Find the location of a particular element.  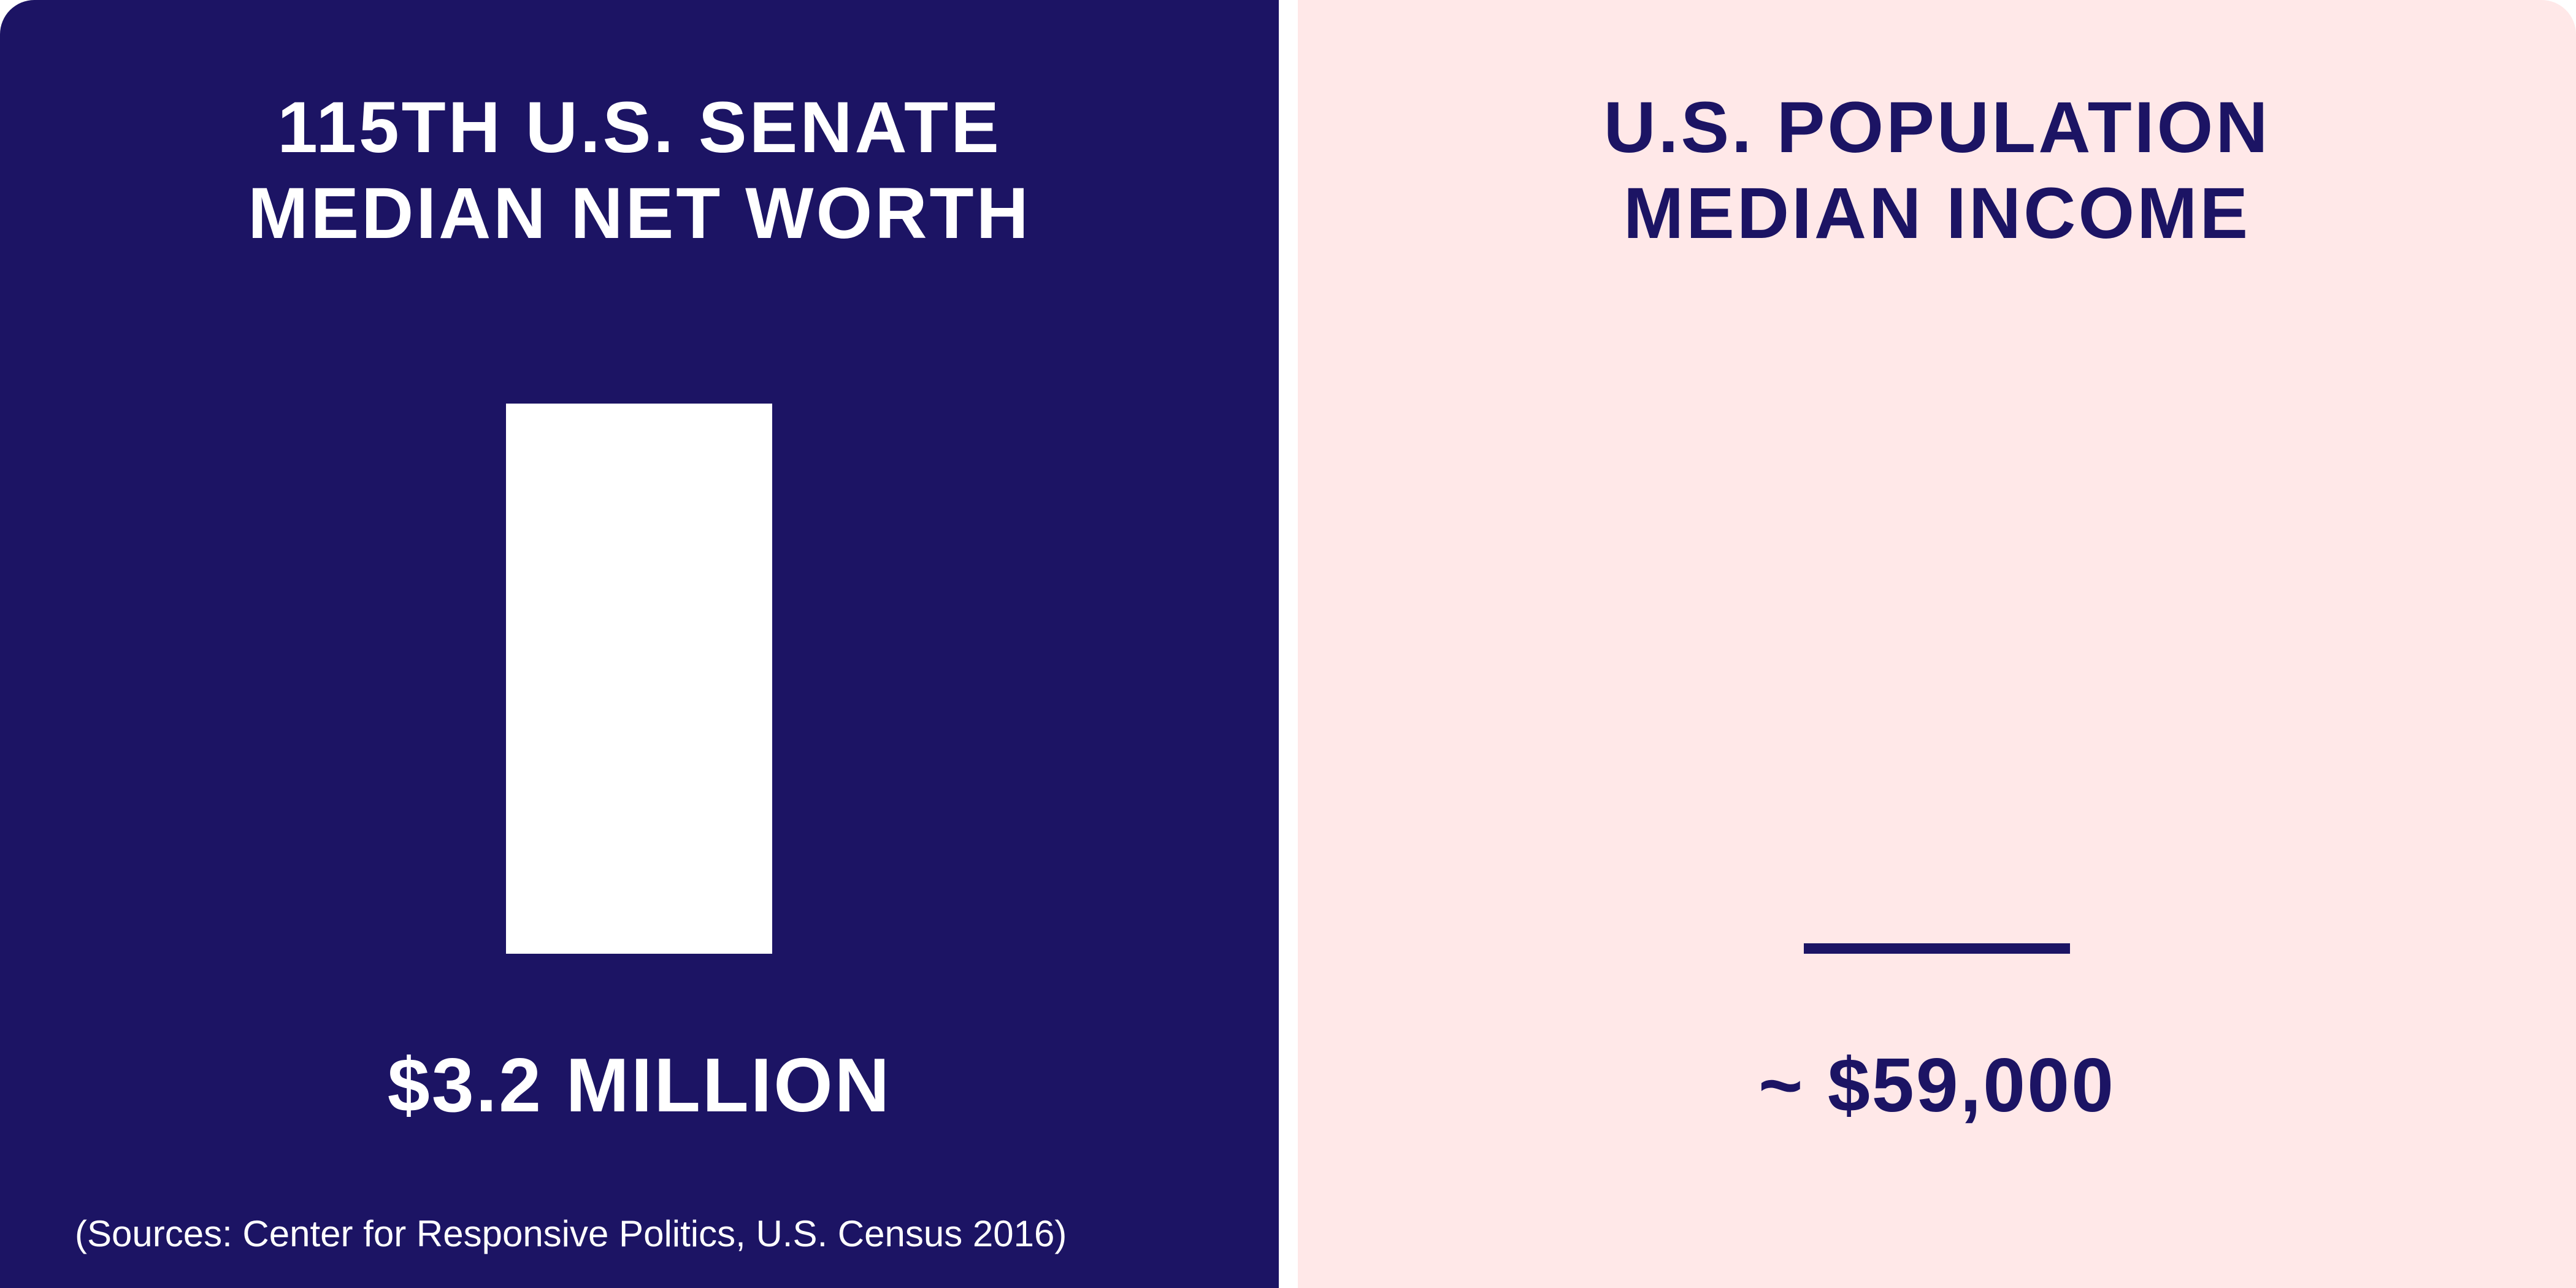

senate-net-worth-bar is located at coordinates (639, 679).